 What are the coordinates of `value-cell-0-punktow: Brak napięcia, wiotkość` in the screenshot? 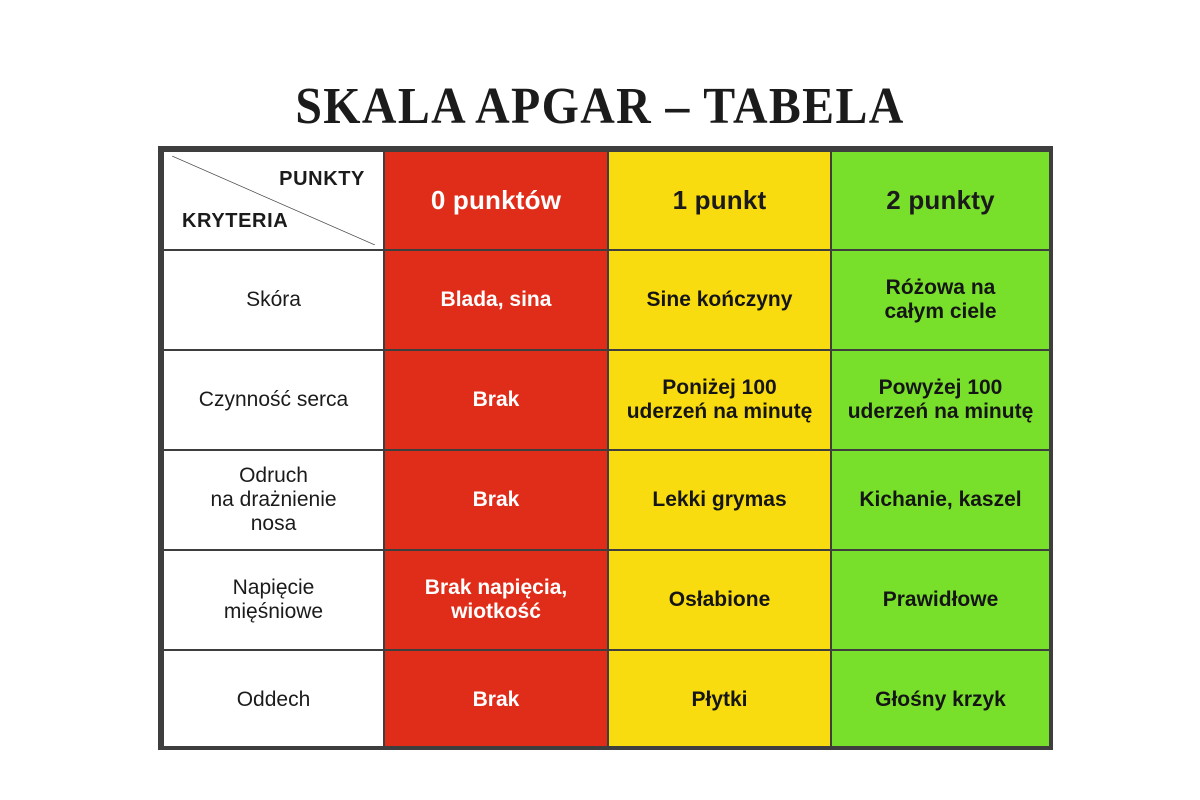 It's located at (496, 600).